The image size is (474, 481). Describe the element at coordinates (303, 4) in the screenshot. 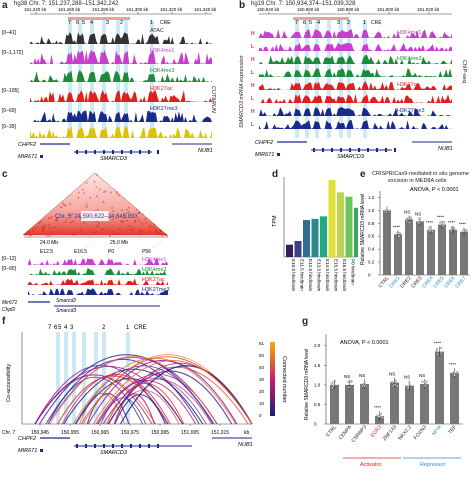

I see `panel-b-coord: hg19 Chr. 7: 150,934,374–151,039,328` at that location.